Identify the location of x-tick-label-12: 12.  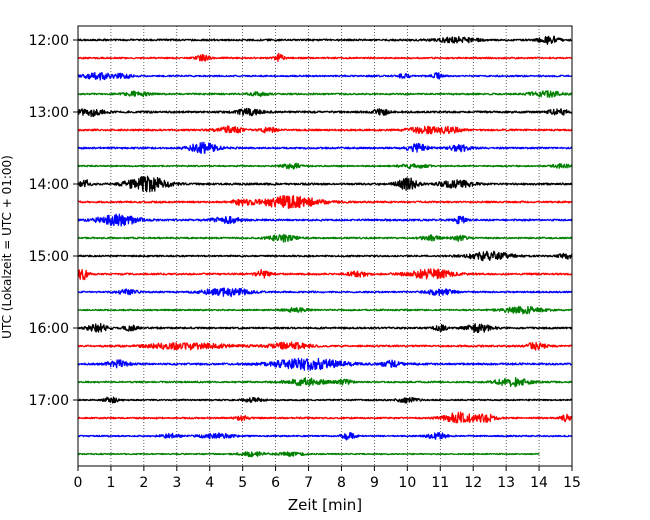
(473, 483).